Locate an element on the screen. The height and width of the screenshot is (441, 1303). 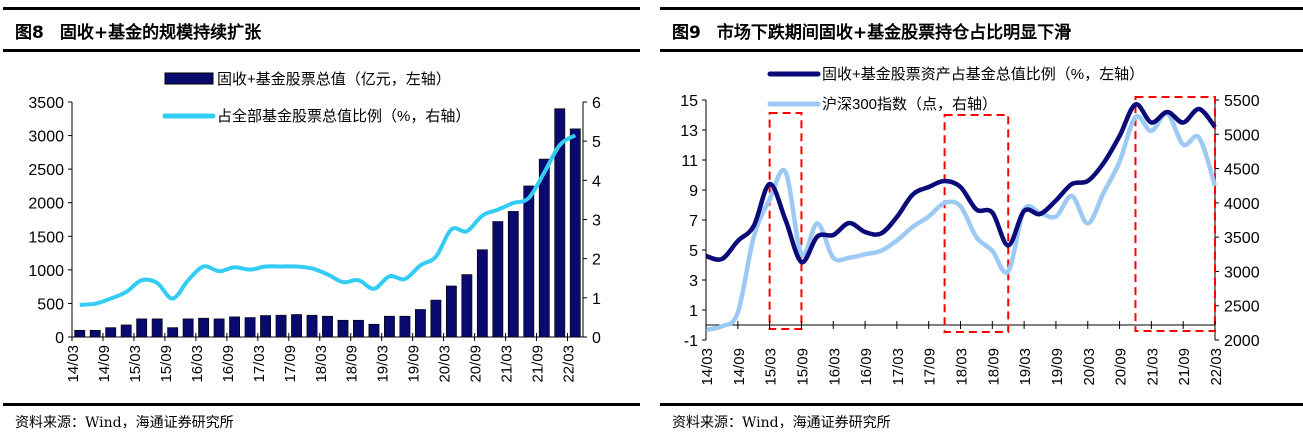
bar-20/03 is located at coordinates (451, 311).